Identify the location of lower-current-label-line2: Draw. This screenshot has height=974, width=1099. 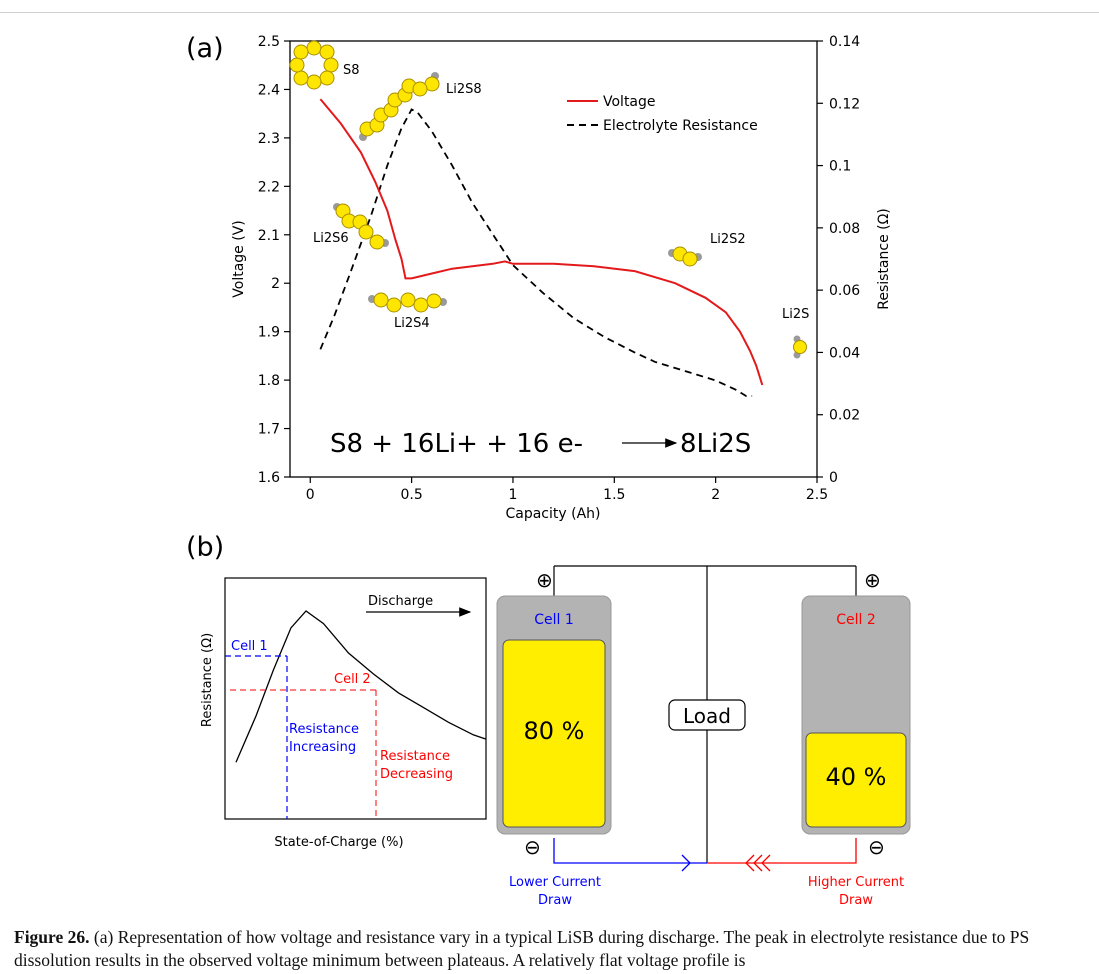
(555, 900).